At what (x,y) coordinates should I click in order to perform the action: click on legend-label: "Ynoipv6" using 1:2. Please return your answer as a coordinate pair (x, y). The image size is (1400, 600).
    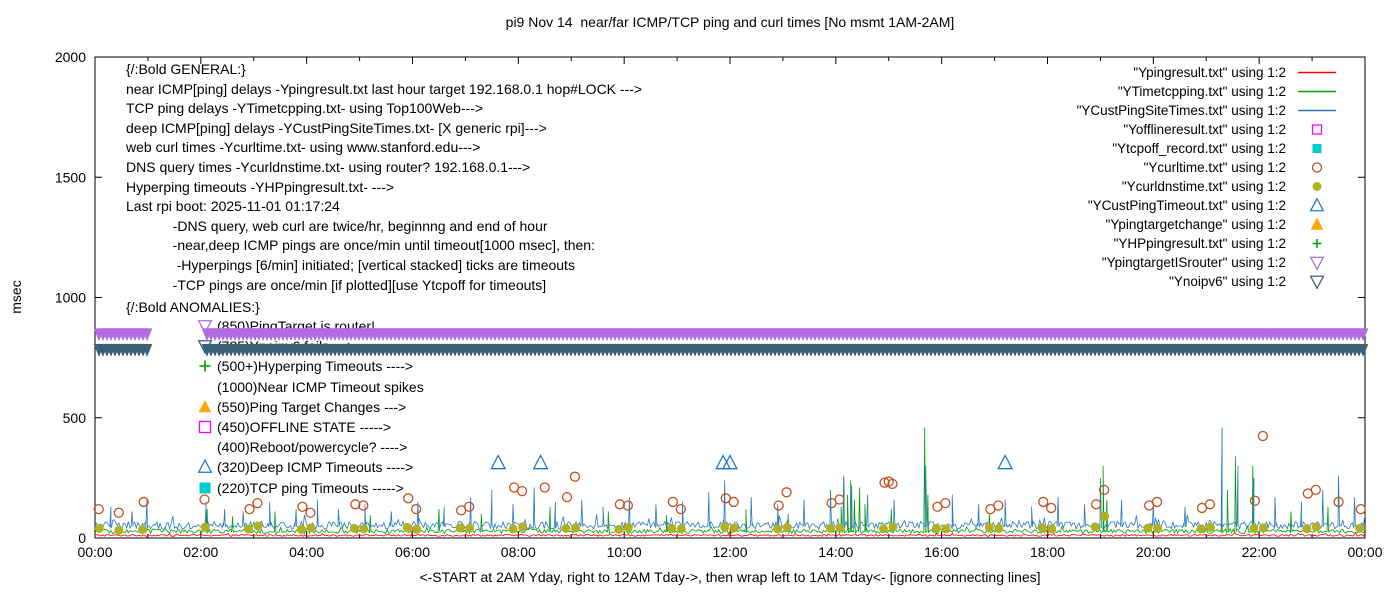
    Looking at the image, I should click on (1227, 281).